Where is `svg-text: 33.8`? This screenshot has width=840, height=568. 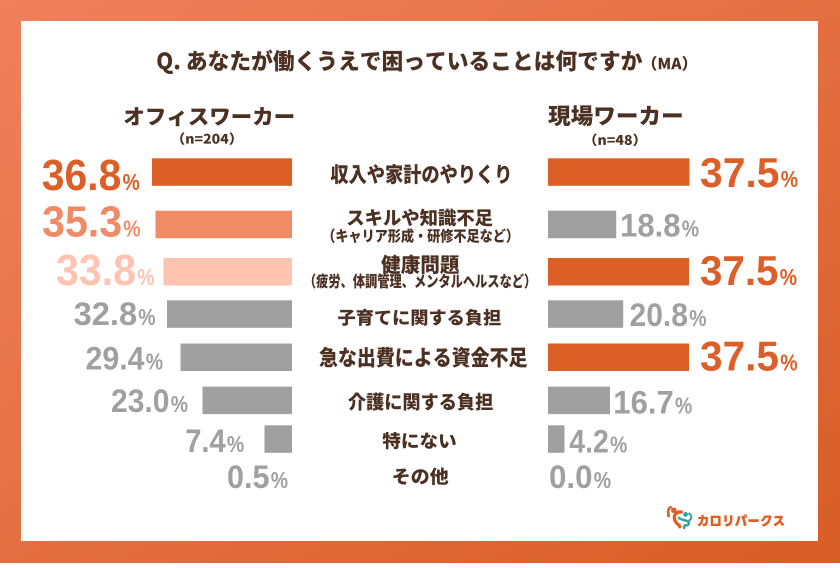 svg-text: 33.8 is located at coordinates (96, 270).